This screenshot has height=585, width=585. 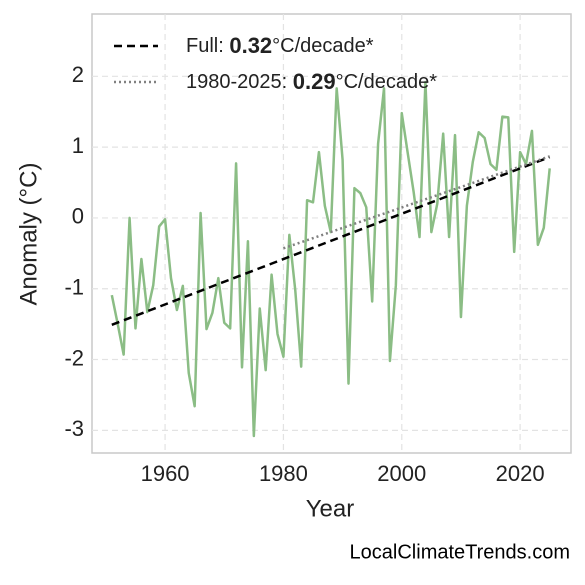 I want to click on legend-label: 1980-2025: 0.29°C/decade*, so click(x=311, y=81).